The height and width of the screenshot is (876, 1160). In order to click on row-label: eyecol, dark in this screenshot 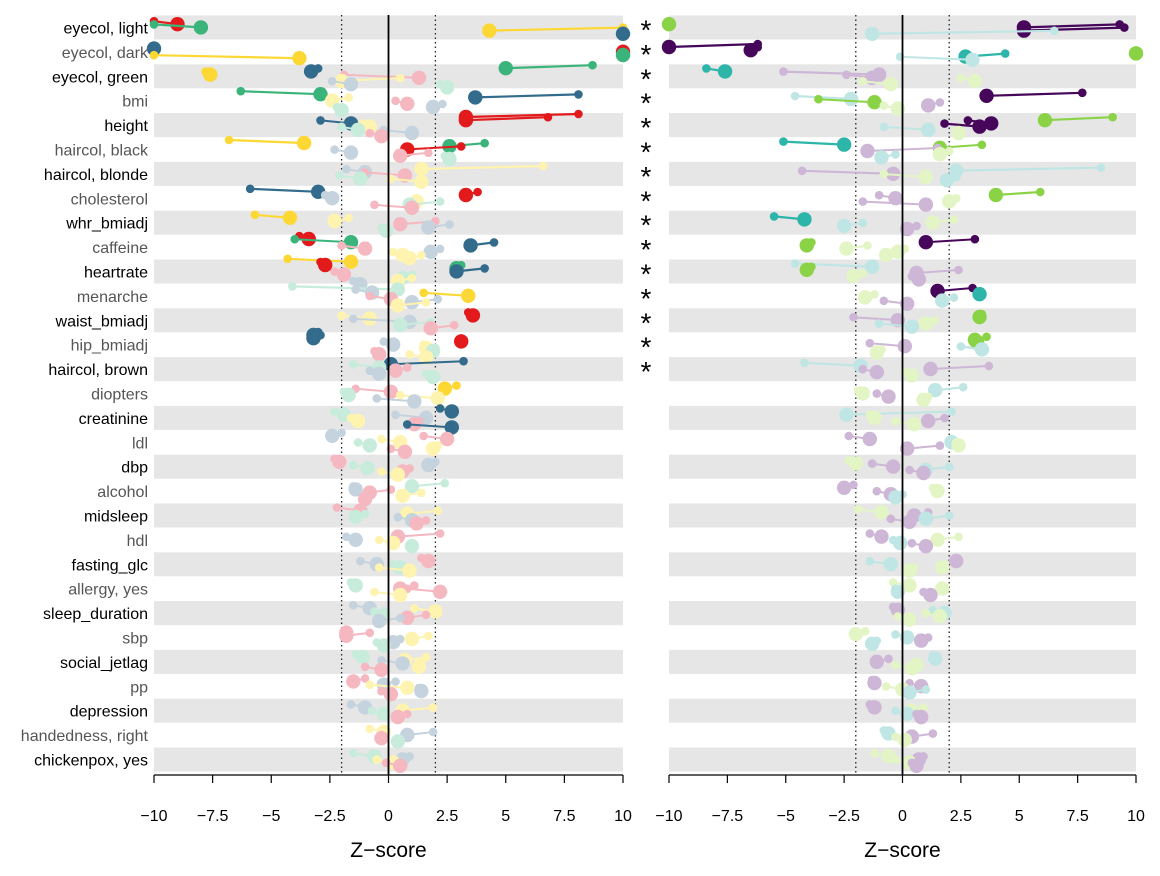, I will do `click(105, 53)`.